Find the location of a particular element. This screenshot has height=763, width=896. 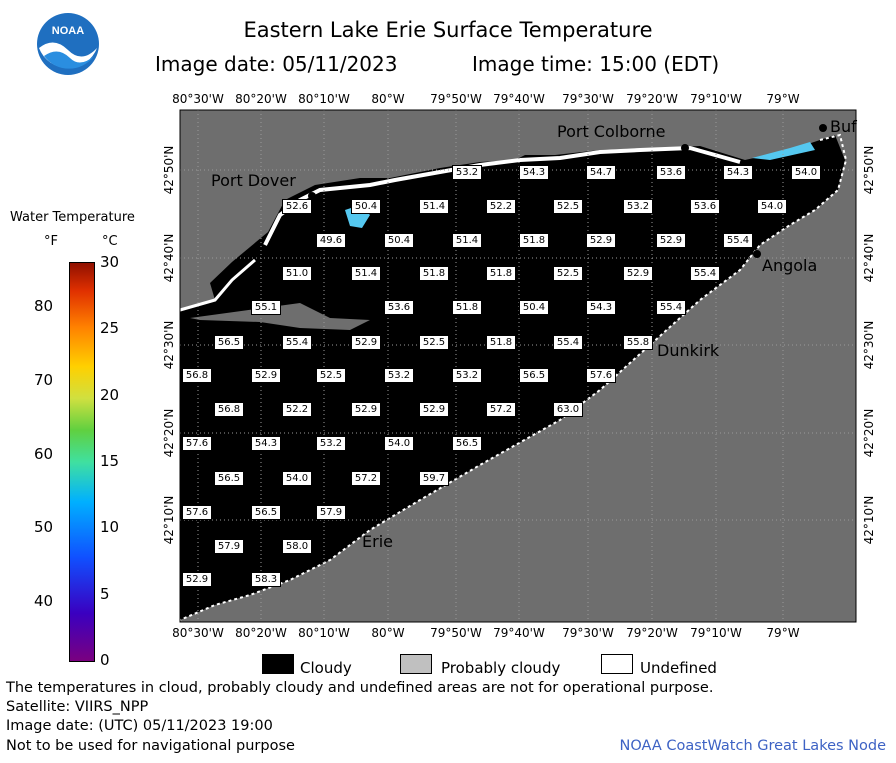

legend-probably-cloudy-swatch is located at coordinates (416, 664).